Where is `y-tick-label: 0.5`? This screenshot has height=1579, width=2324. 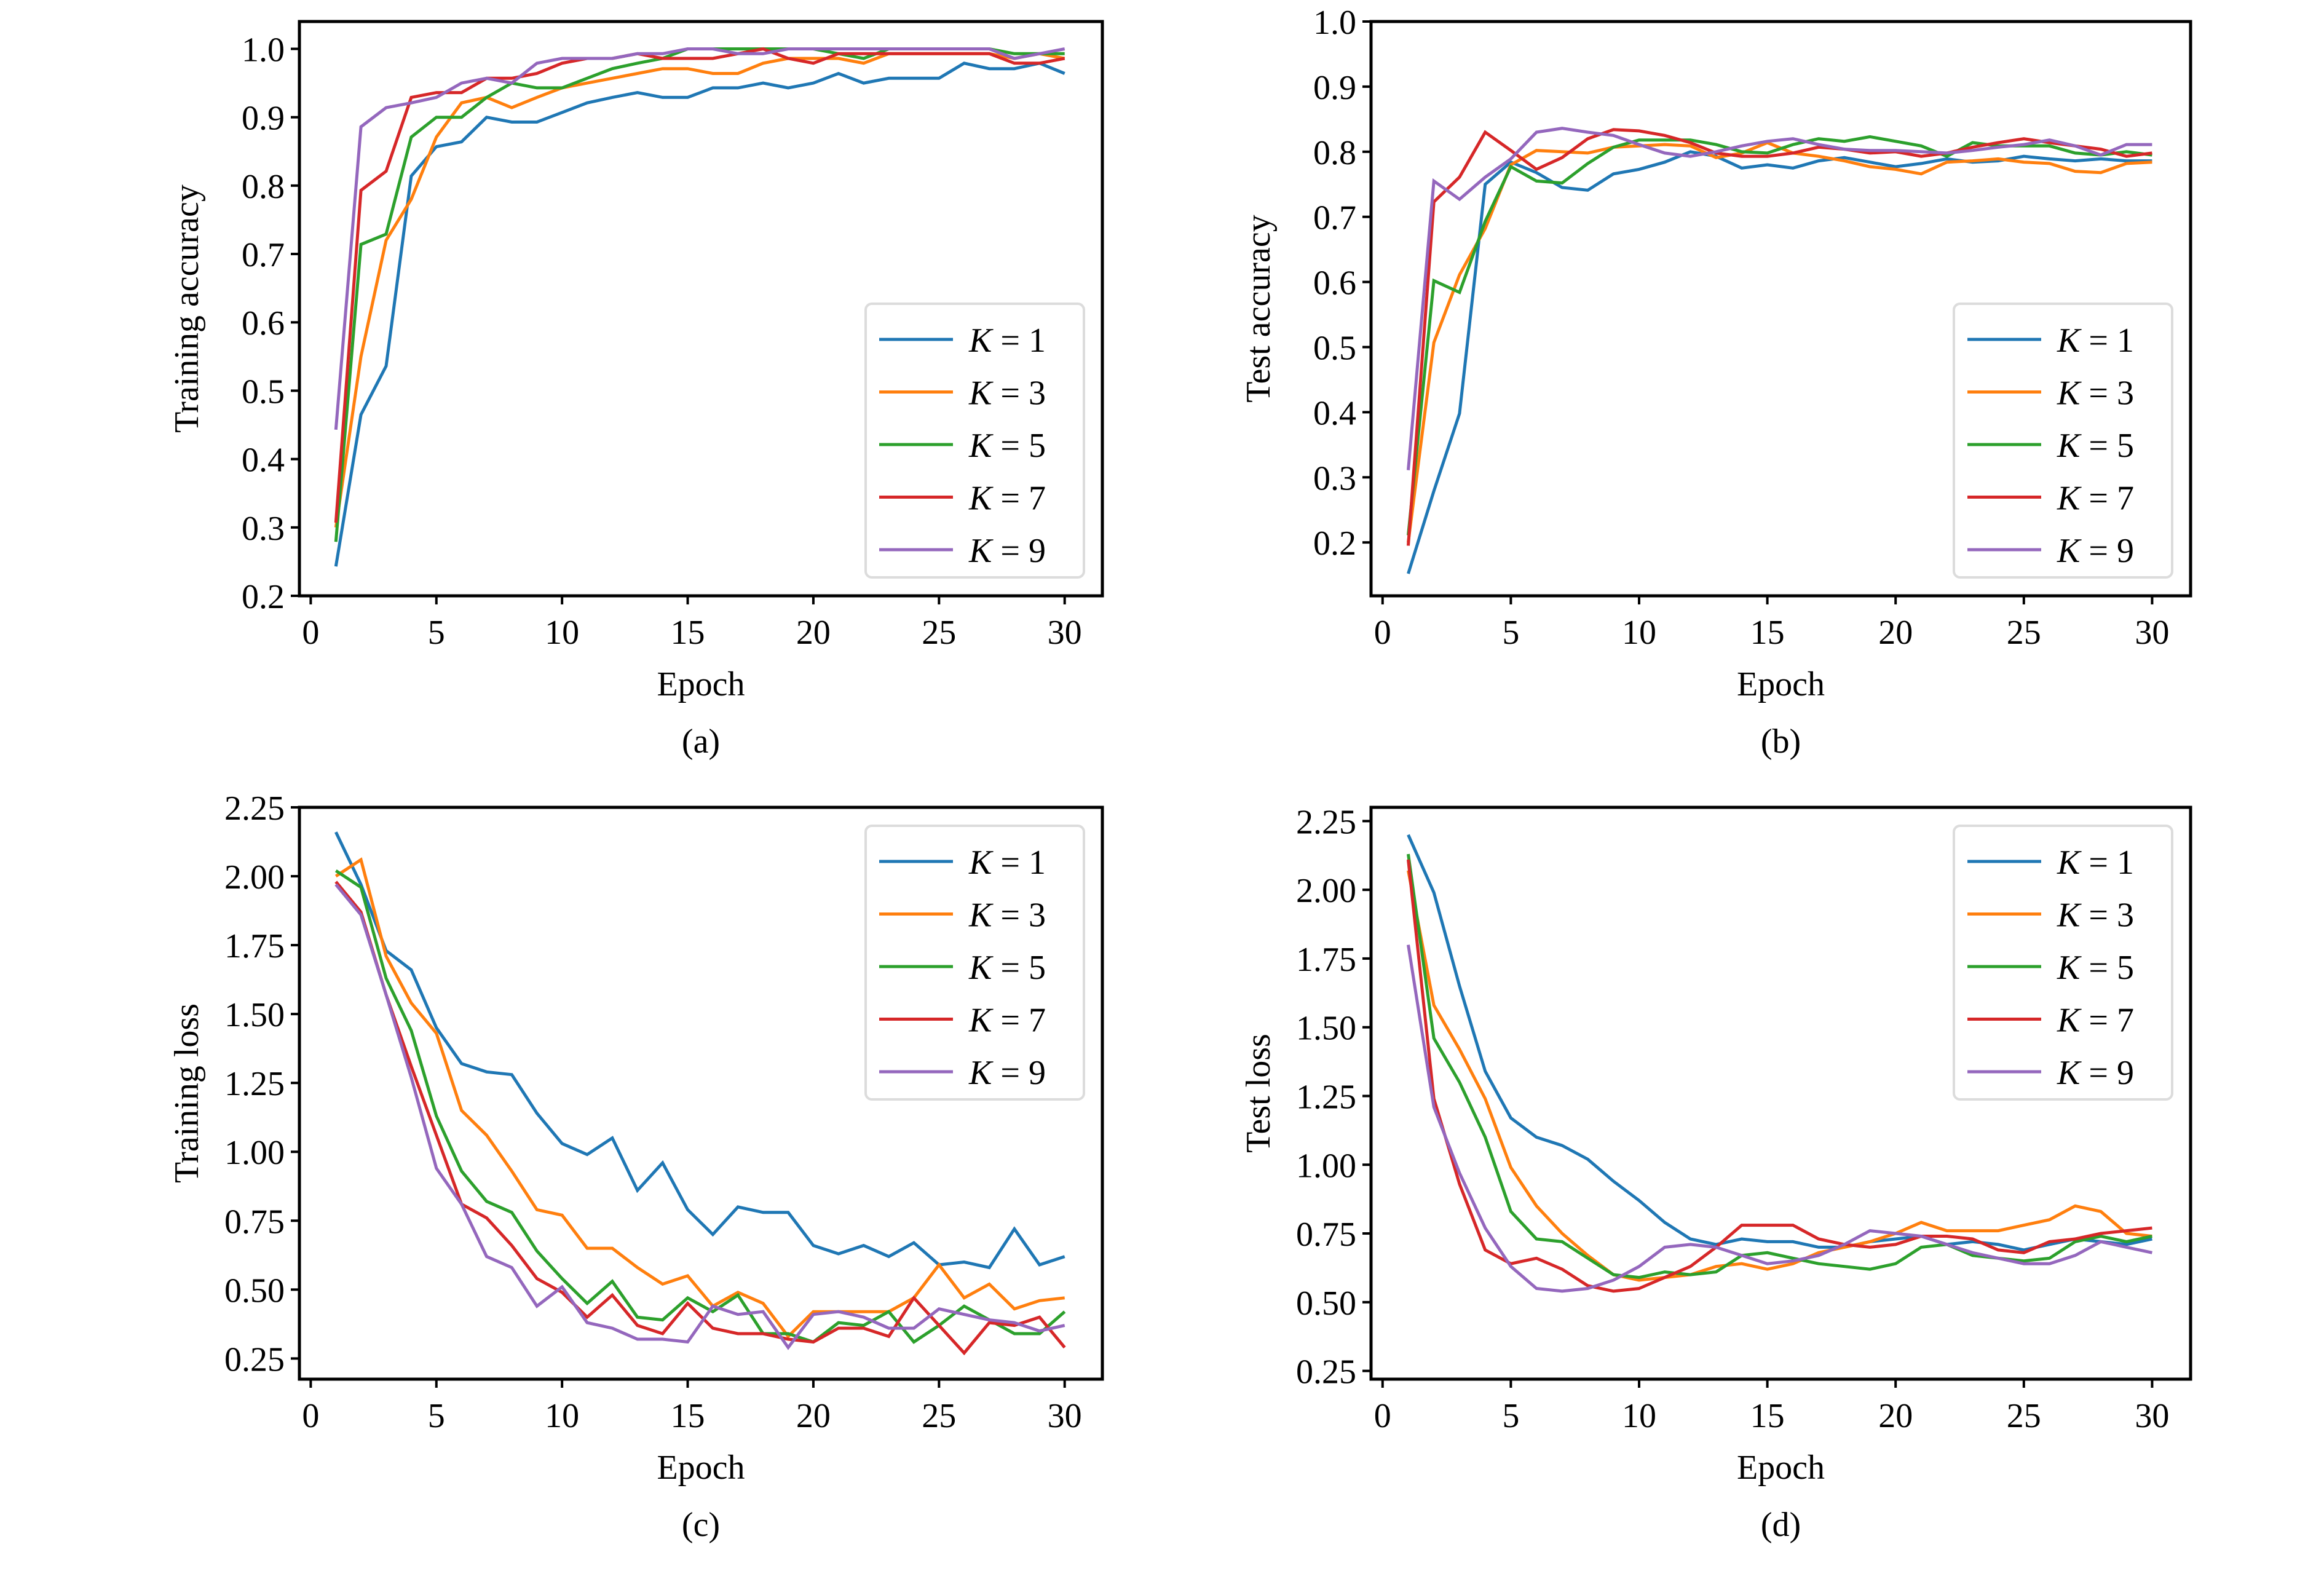 y-tick-label: 0.5 is located at coordinates (263, 392).